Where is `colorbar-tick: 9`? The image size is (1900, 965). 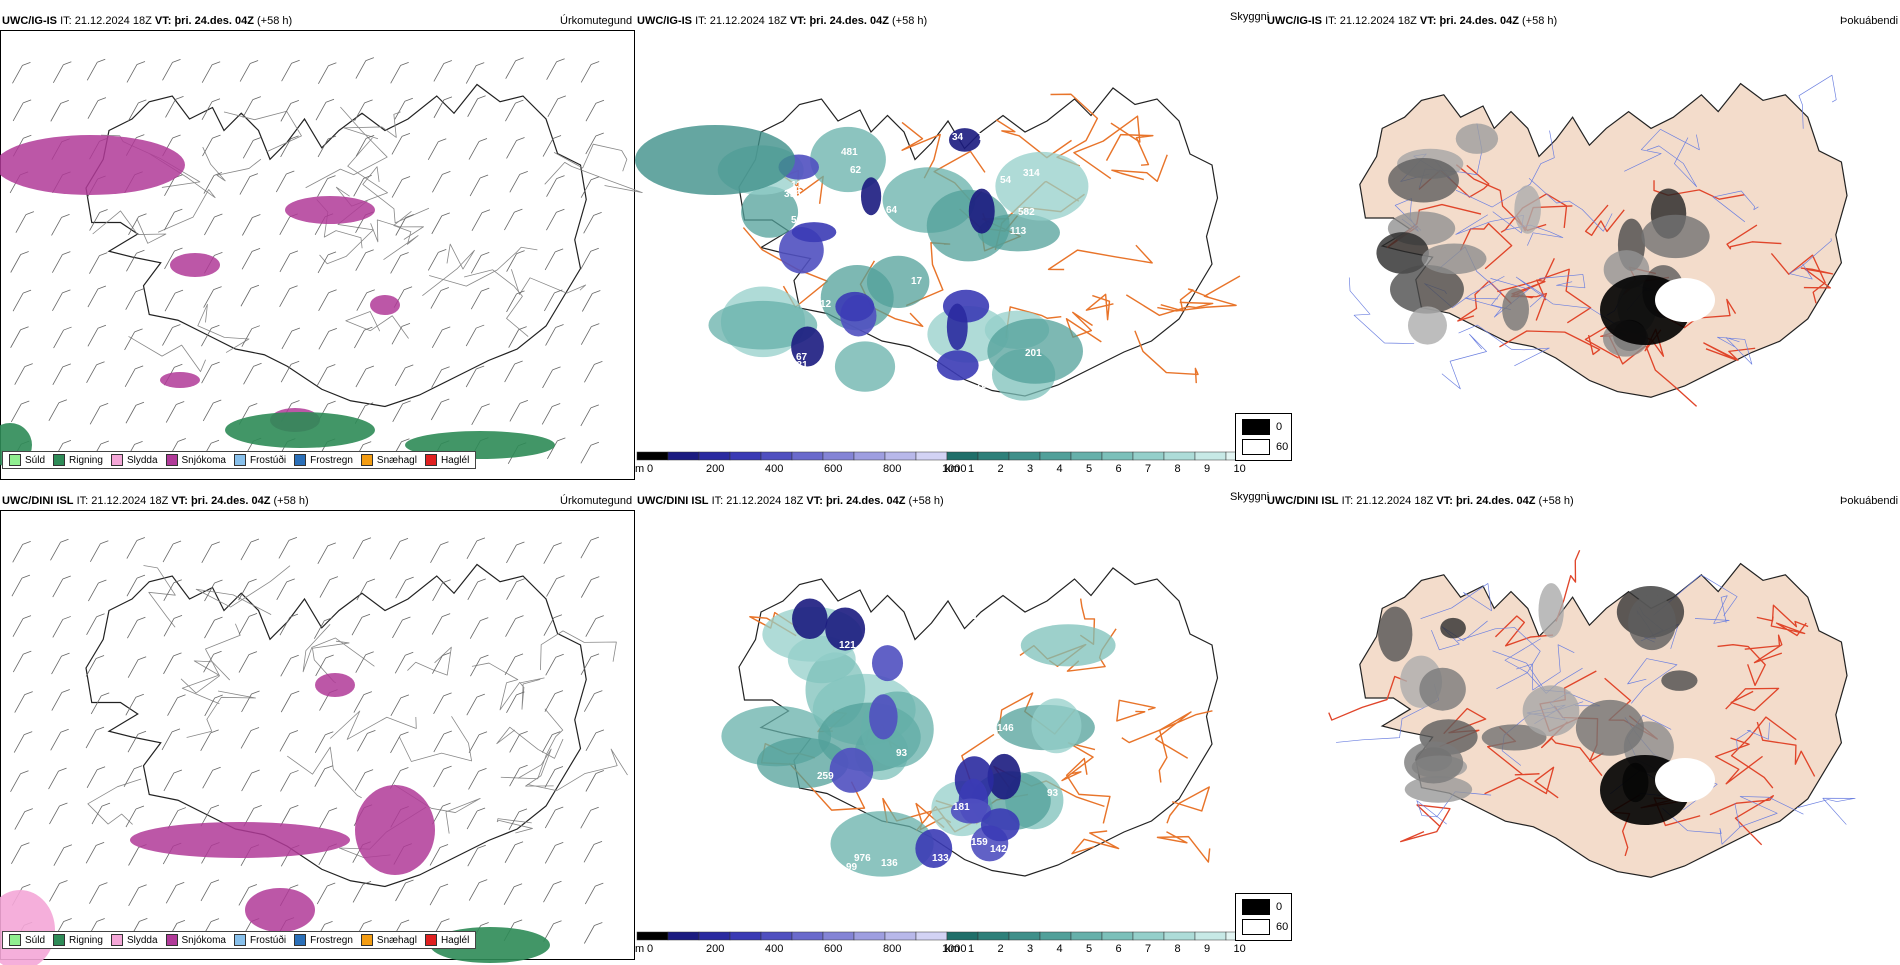 colorbar-tick: 9 is located at coordinates (1207, 469).